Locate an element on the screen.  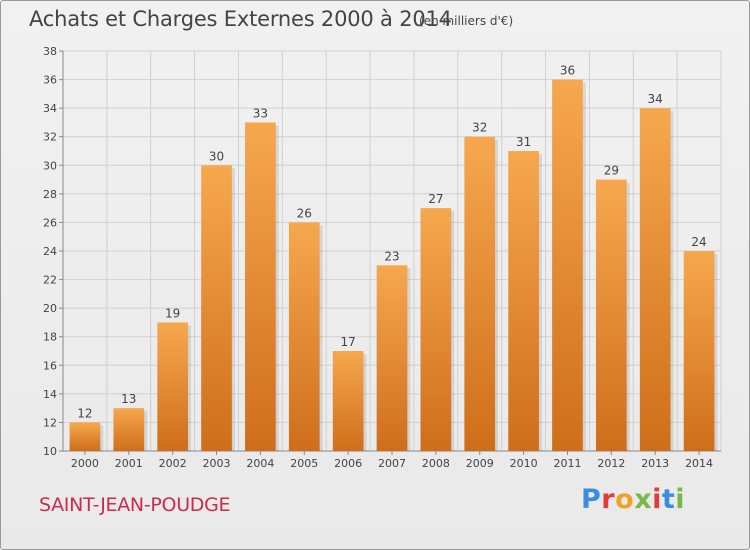
x-tick-label: 2014 is located at coordinates (699, 463).